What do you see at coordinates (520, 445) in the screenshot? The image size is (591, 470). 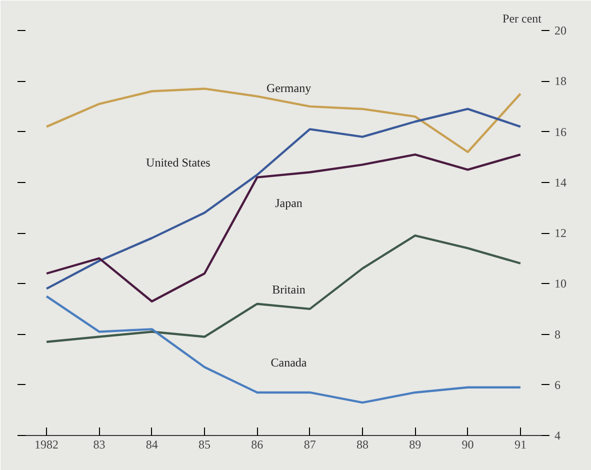 I see `x-tick-label: 91` at bounding box center [520, 445].